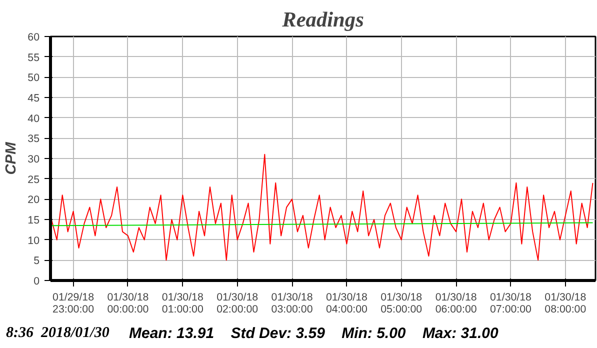  Describe the element at coordinates (313, 334) in the screenshot. I see `text: Mean: 13.91 Std Dev: 3.59 Min: 5.00 Max: 31.00` at that location.